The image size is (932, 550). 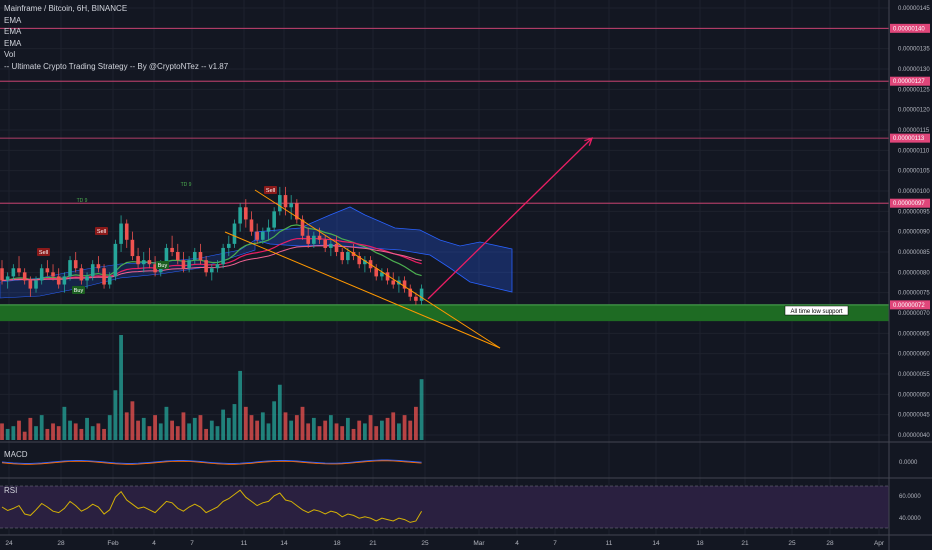 What do you see at coordinates (879, 543) in the screenshot?
I see `time-tick-label: Apr` at bounding box center [879, 543].